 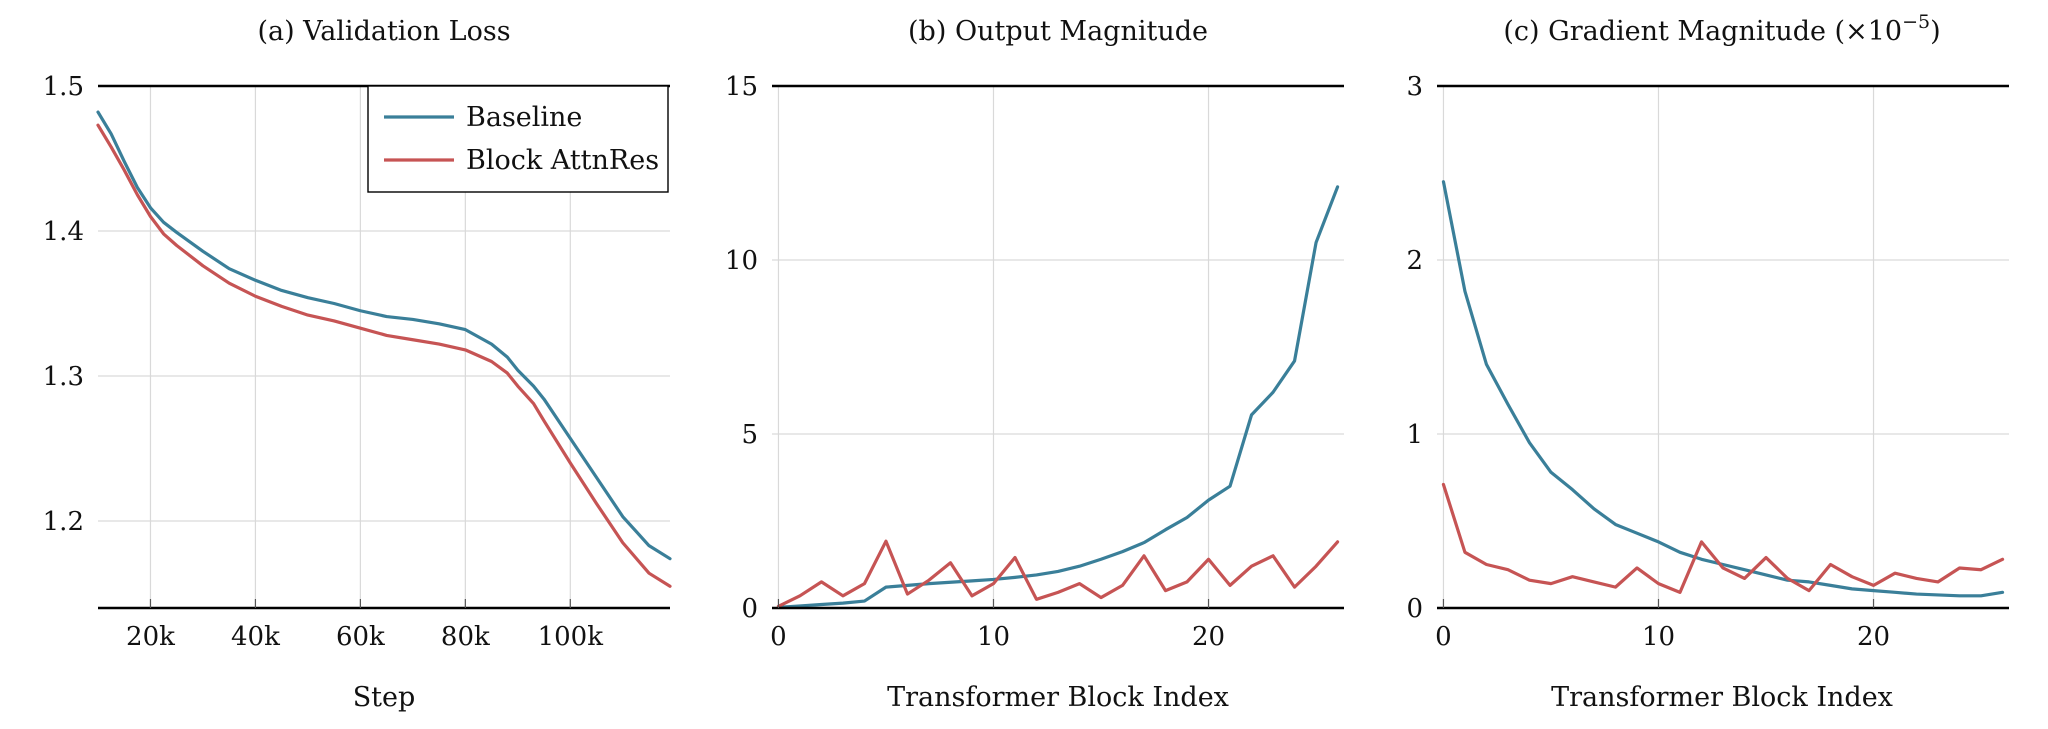 I want to click on y-tick-label: 2, so click(x=1414, y=261).